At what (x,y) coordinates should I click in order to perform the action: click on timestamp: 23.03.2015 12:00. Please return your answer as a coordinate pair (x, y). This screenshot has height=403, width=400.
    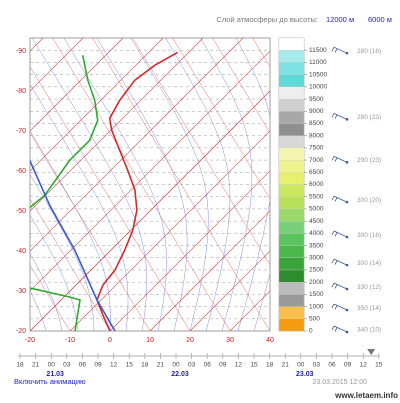
    Looking at the image, I should click on (340, 382).